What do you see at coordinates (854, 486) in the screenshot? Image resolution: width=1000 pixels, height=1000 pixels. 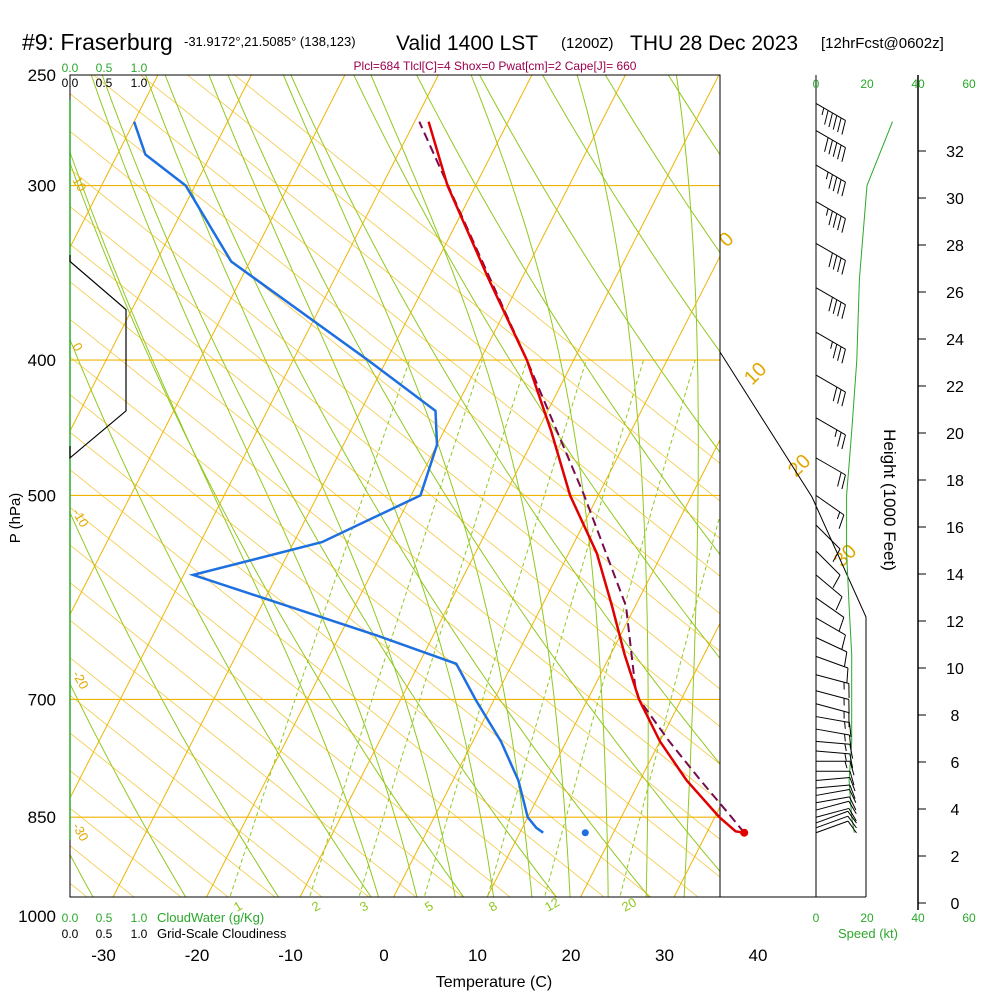 I see `right-panels` at bounding box center [854, 486].